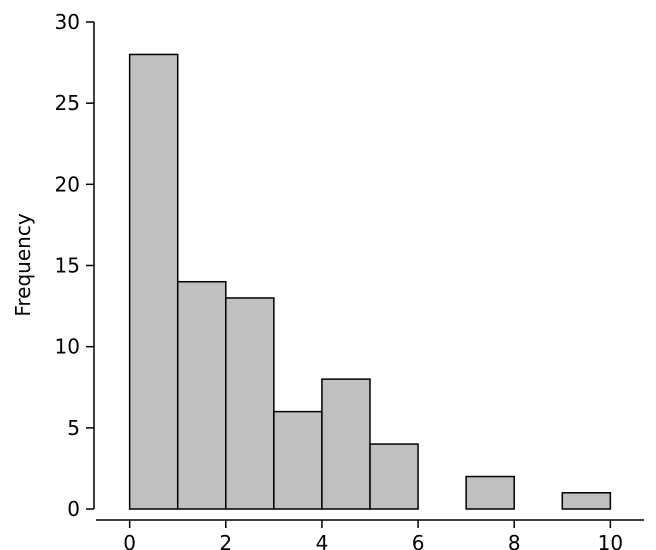  What do you see at coordinates (610, 540) in the screenshot?
I see `x-tick-label-10: 10` at bounding box center [610, 540].